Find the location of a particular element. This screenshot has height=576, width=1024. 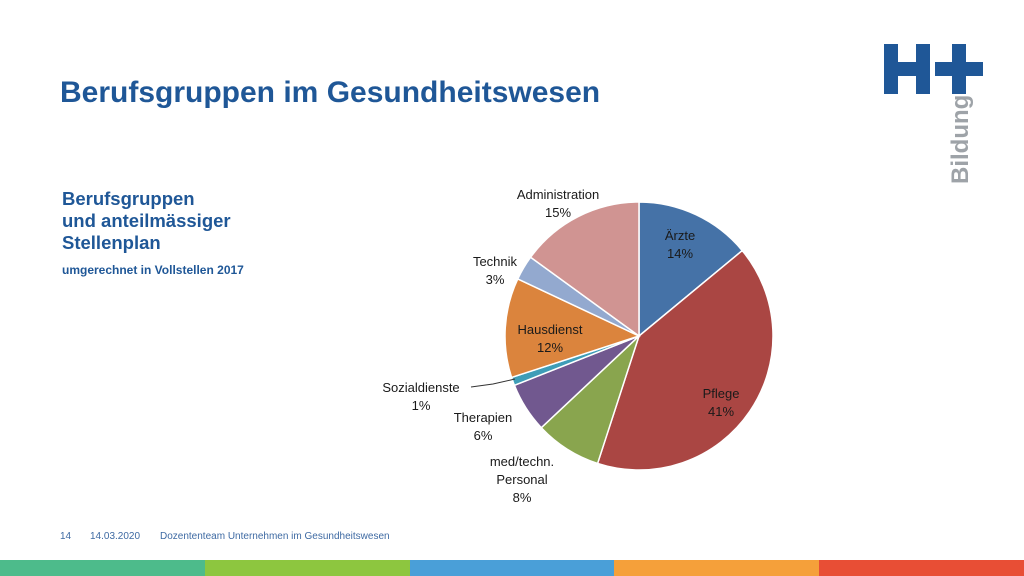

hplus-bildung-logo: Bildung is located at coordinates (933, 114).